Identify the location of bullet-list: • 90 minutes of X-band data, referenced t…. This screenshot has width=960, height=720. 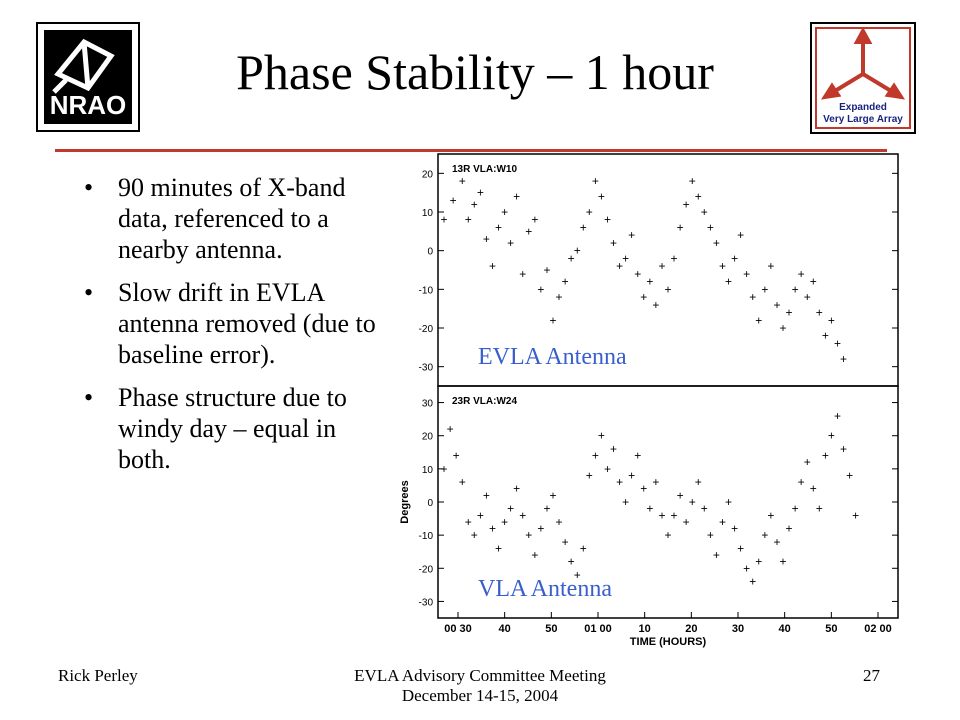
(230, 329).